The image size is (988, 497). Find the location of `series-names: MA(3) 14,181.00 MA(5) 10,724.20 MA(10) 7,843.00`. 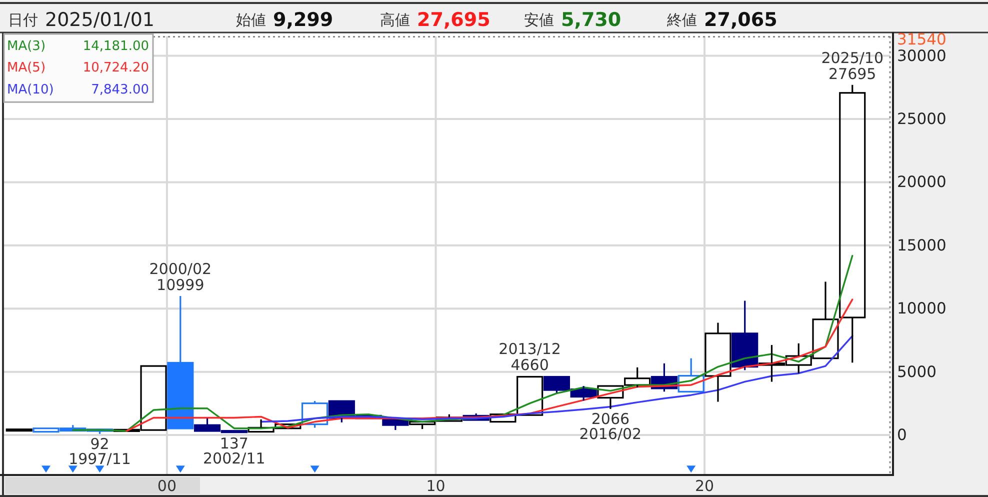

series-names: MA(3) 14,181.00 MA(5) 10,724.20 MA(10) 7,843.00 is located at coordinates (78, 68).